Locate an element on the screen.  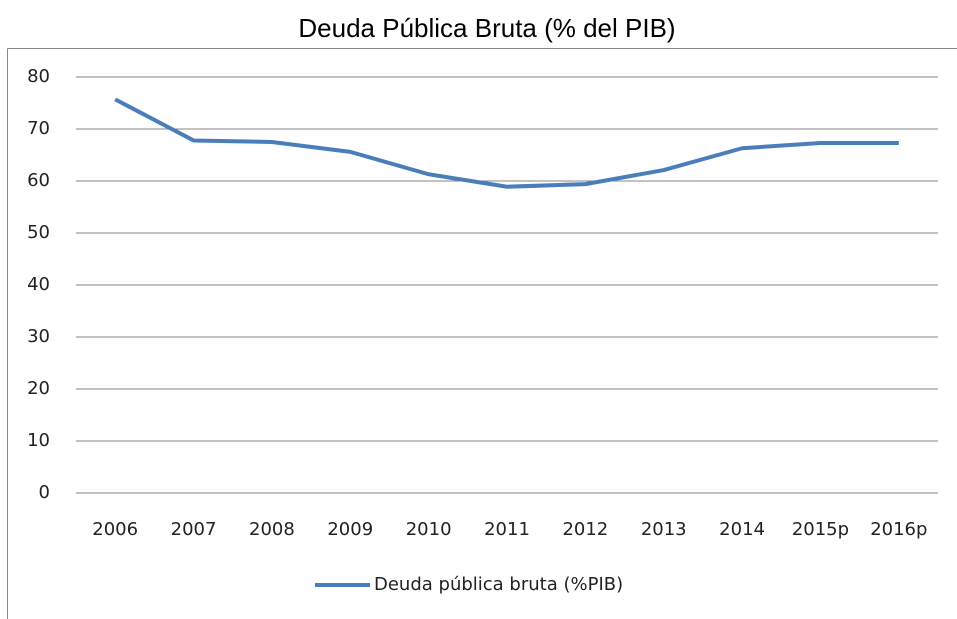
x-tick-label: 2015p is located at coordinates (820, 529).